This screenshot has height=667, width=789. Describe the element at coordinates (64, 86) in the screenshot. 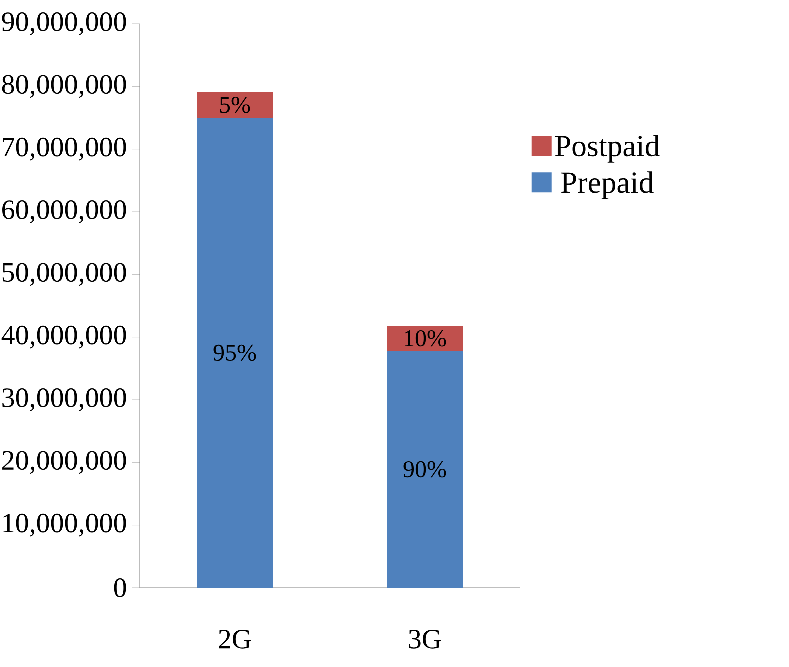

I see `y-tick-label: 80,000,000` at that location.